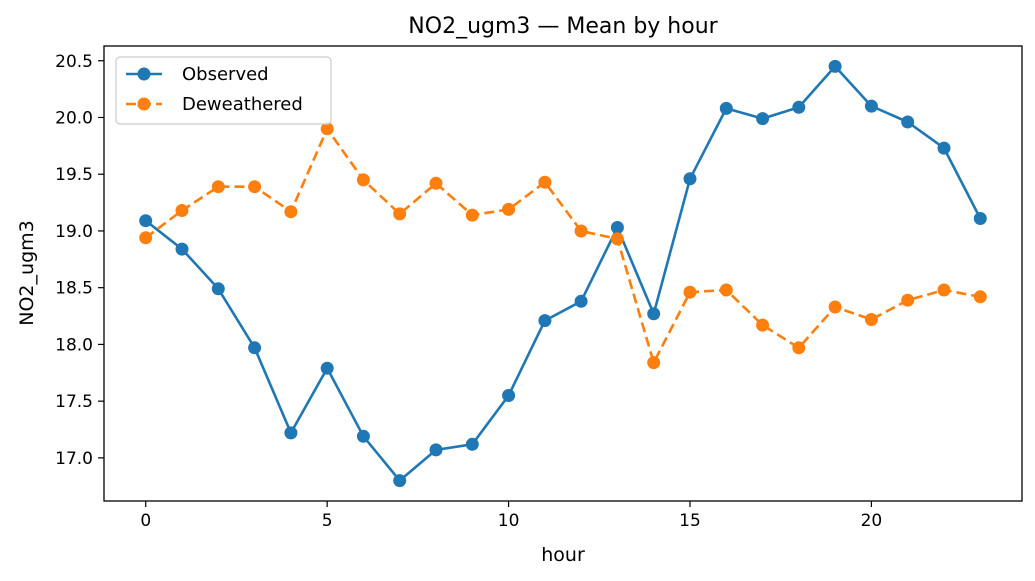 The width and height of the screenshot is (1035, 581). Describe the element at coordinates (74, 118) in the screenshot. I see `y-tick-label: 20.0` at that location.